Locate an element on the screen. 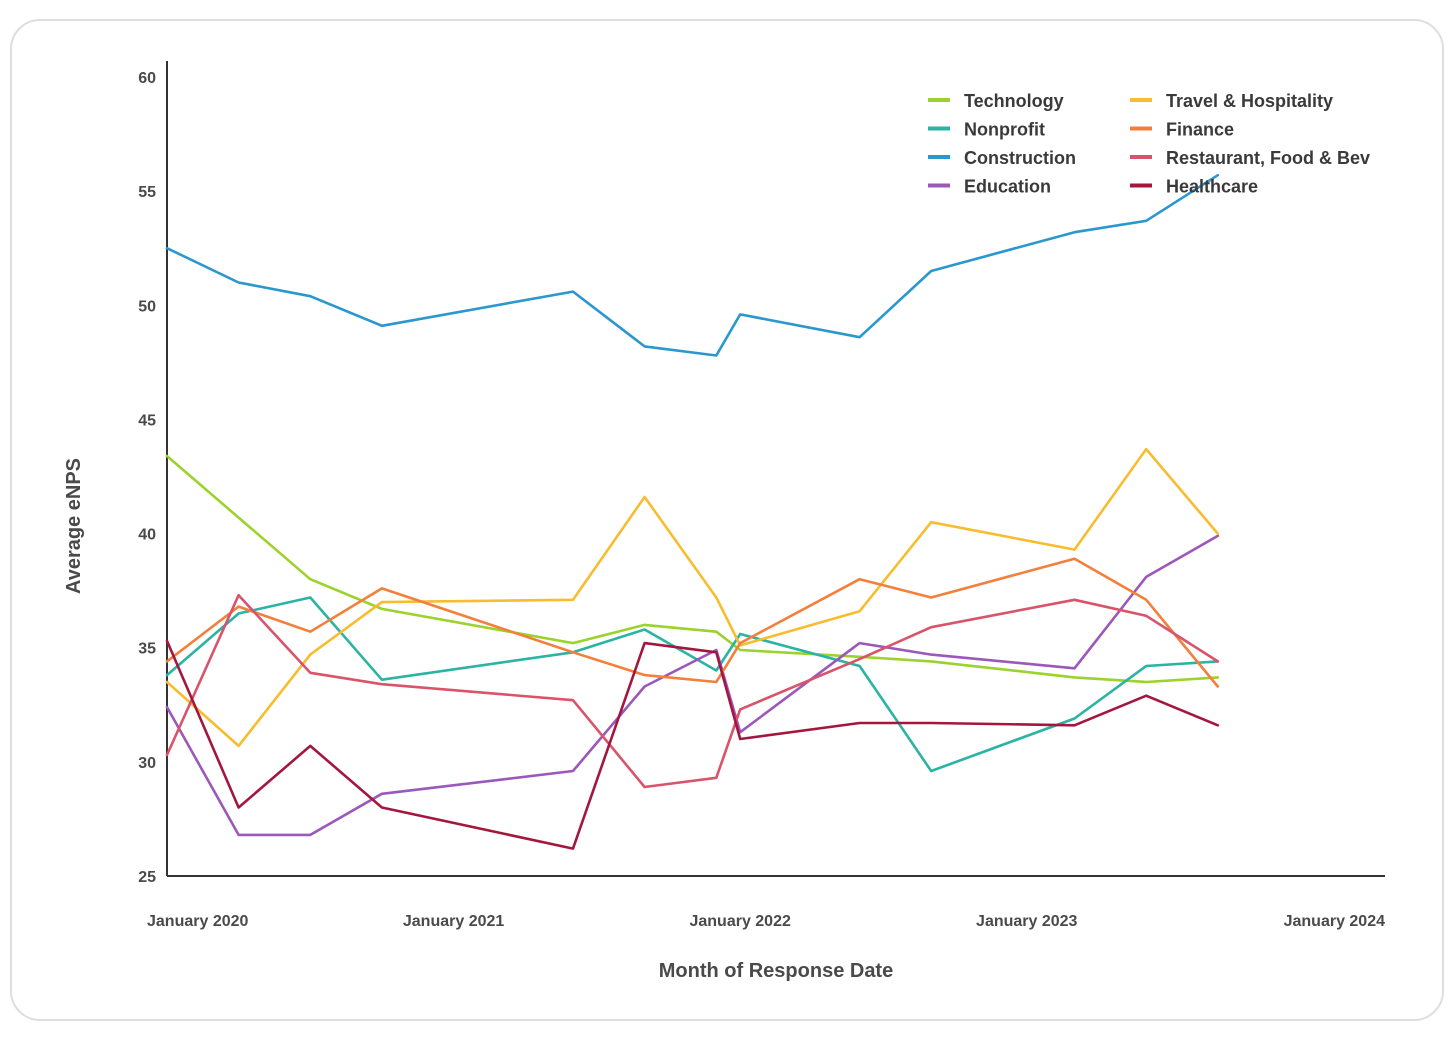 This screenshot has width=1456, height=1043. y-tick-label: 40 is located at coordinates (147, 535).